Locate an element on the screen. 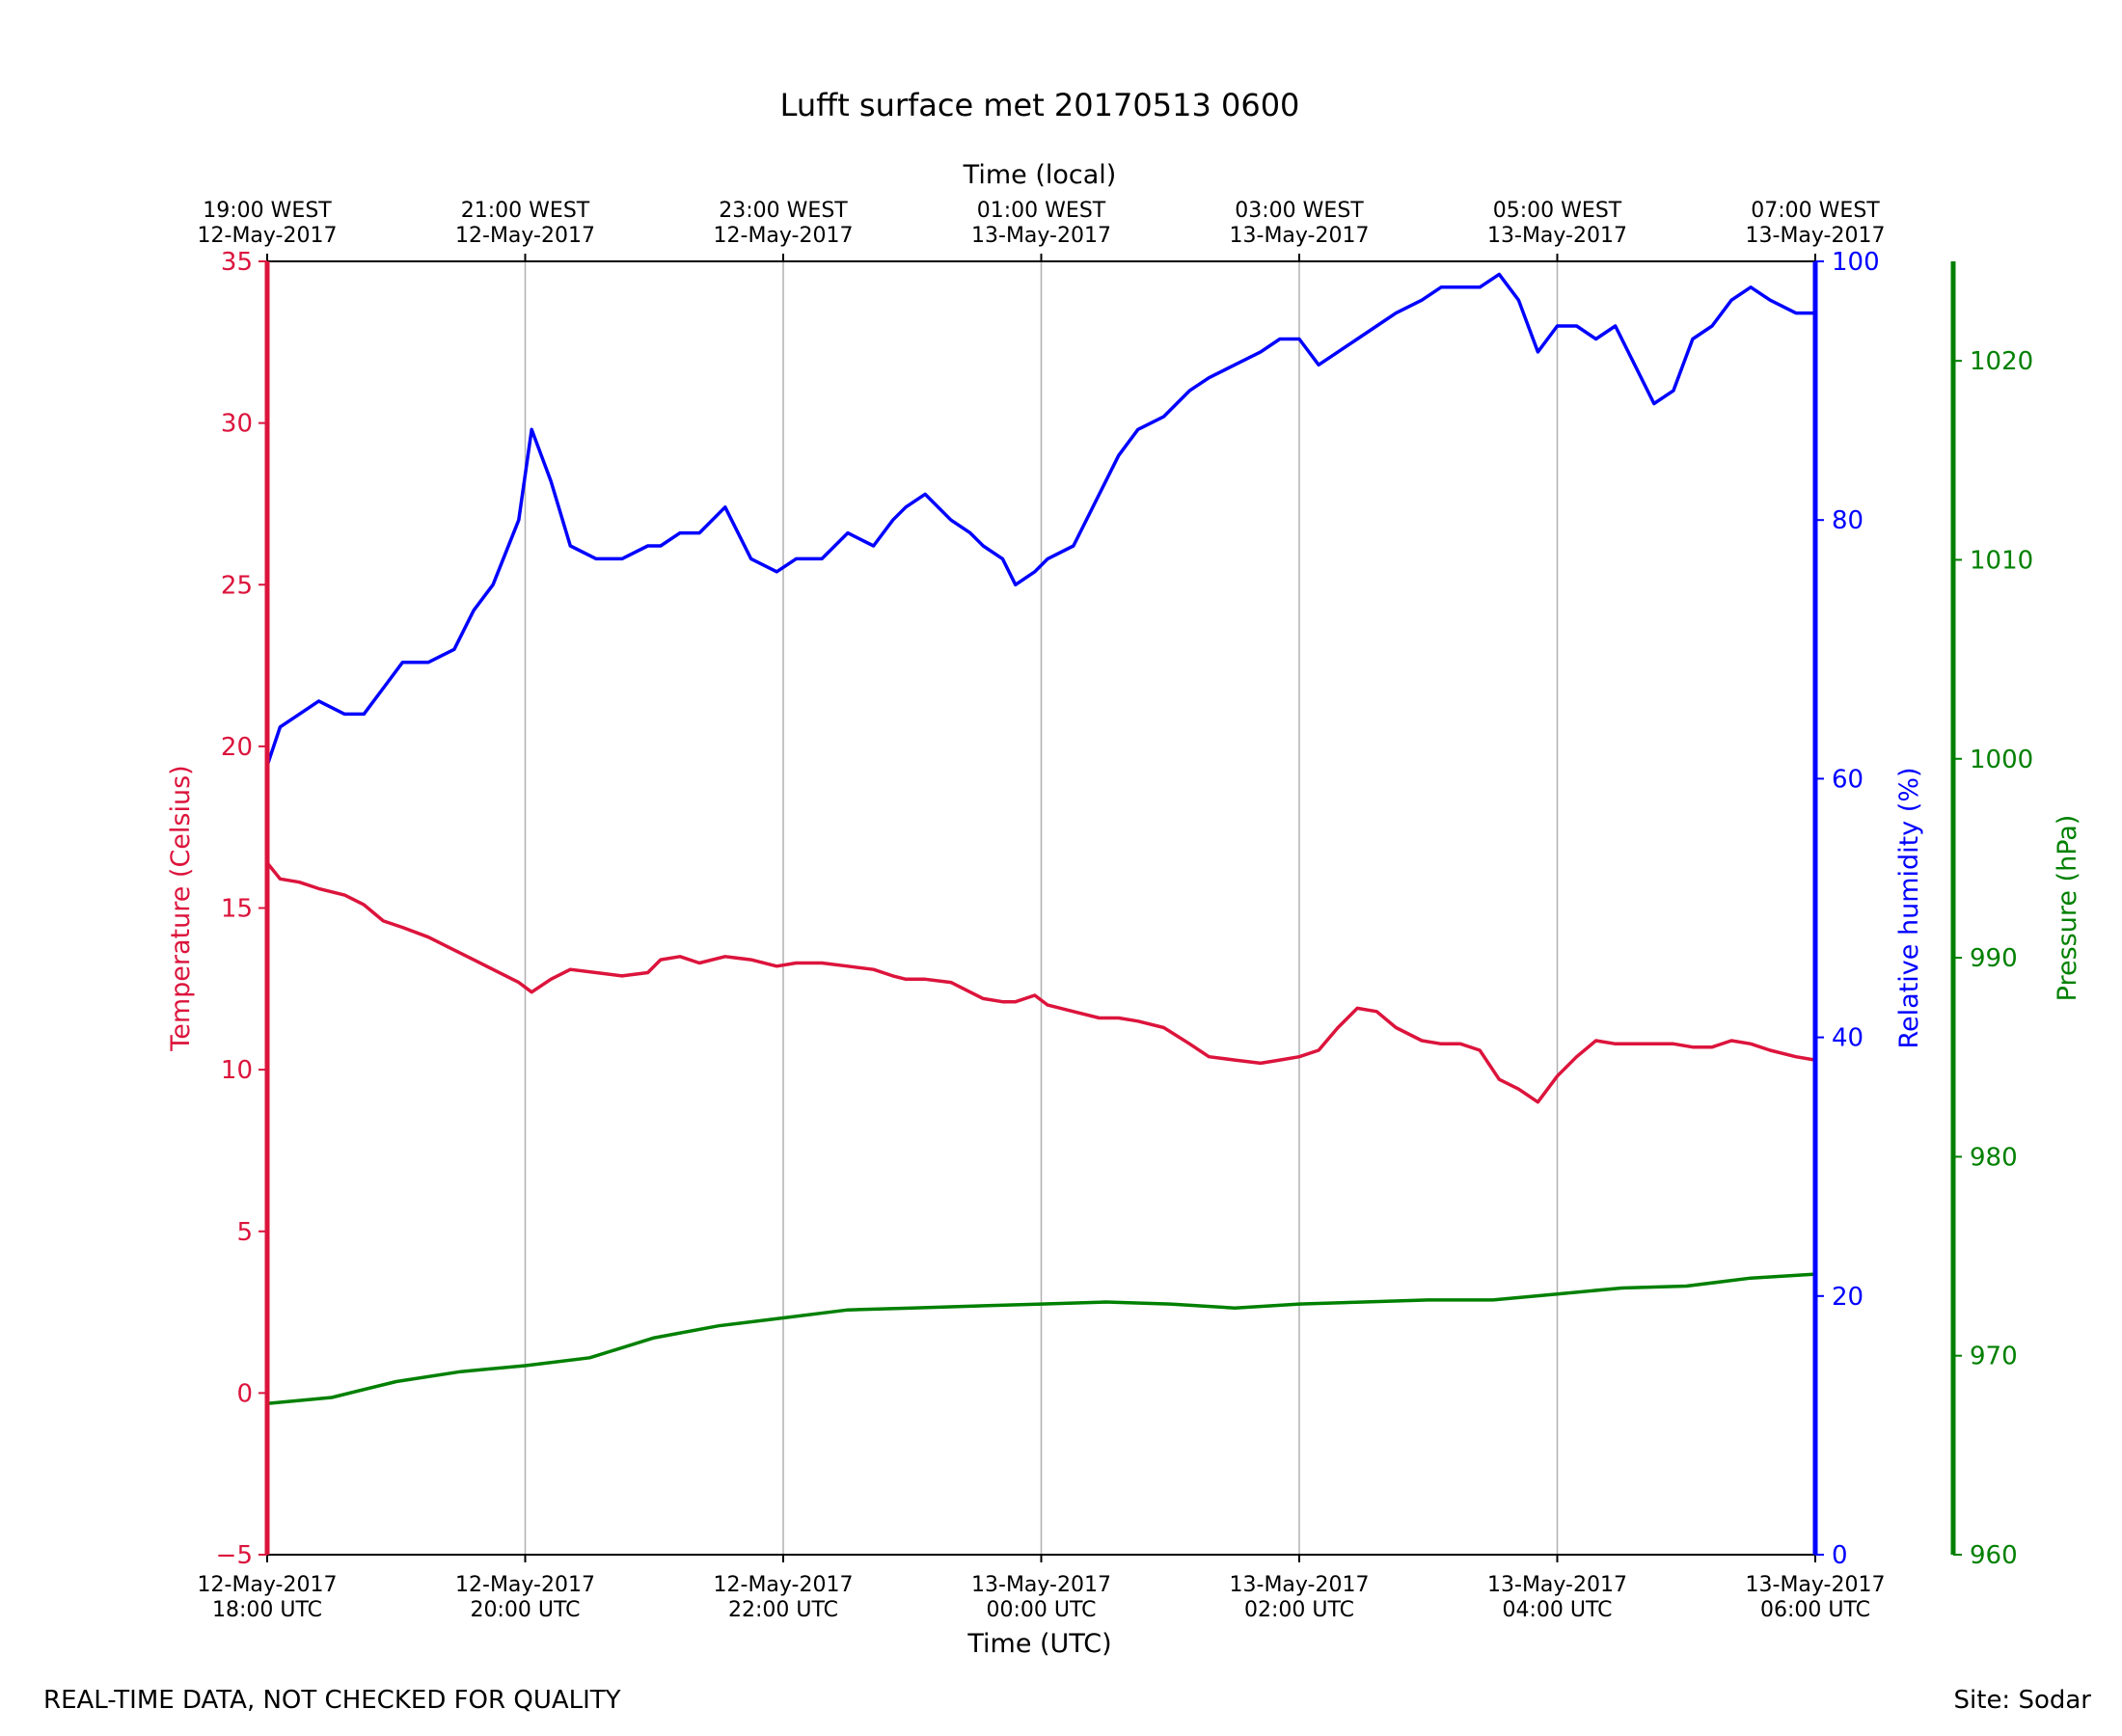 This screenshot has width=2122, height=1736. pressure-tick-label: 990 is located at coordinates (1994, 958).